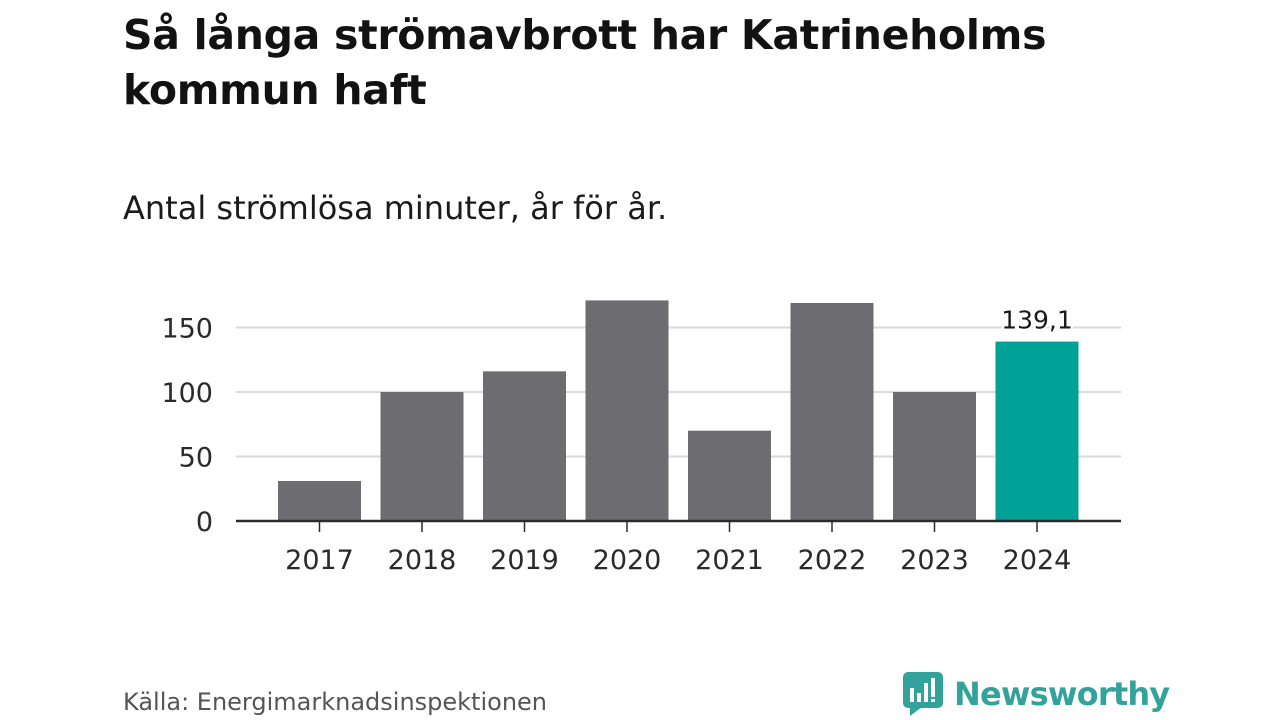 The height and width of the screenshot is (720, 1280). I want to click on source-note: Källa: Energimarknadsinspektionen, so click(335, 702).